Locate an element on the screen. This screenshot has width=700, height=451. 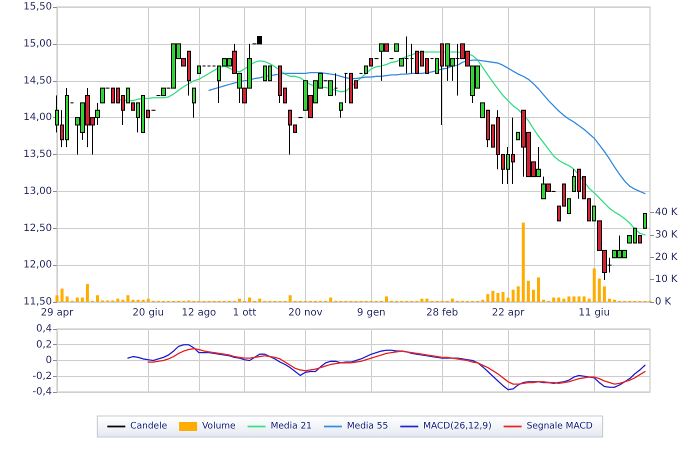
y-tick-label: 13,00 is located at coordinates (37, 191).